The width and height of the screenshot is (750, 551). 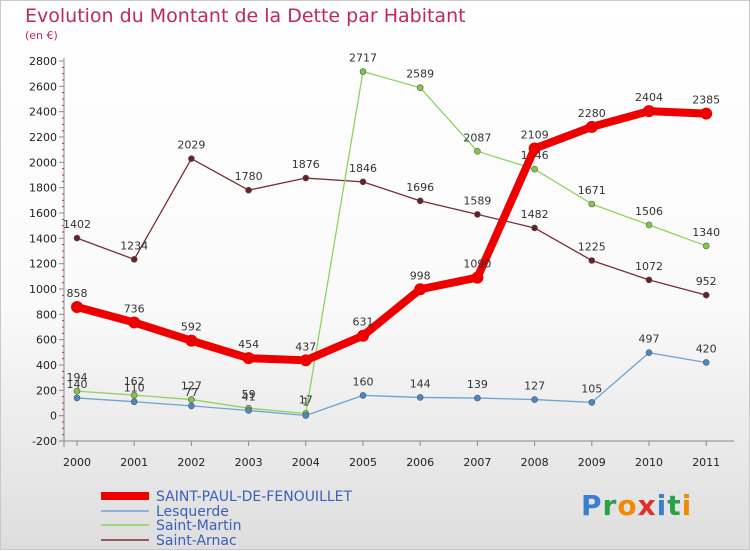 I want to click on data-label: 1225, so click(x=592, y=247).